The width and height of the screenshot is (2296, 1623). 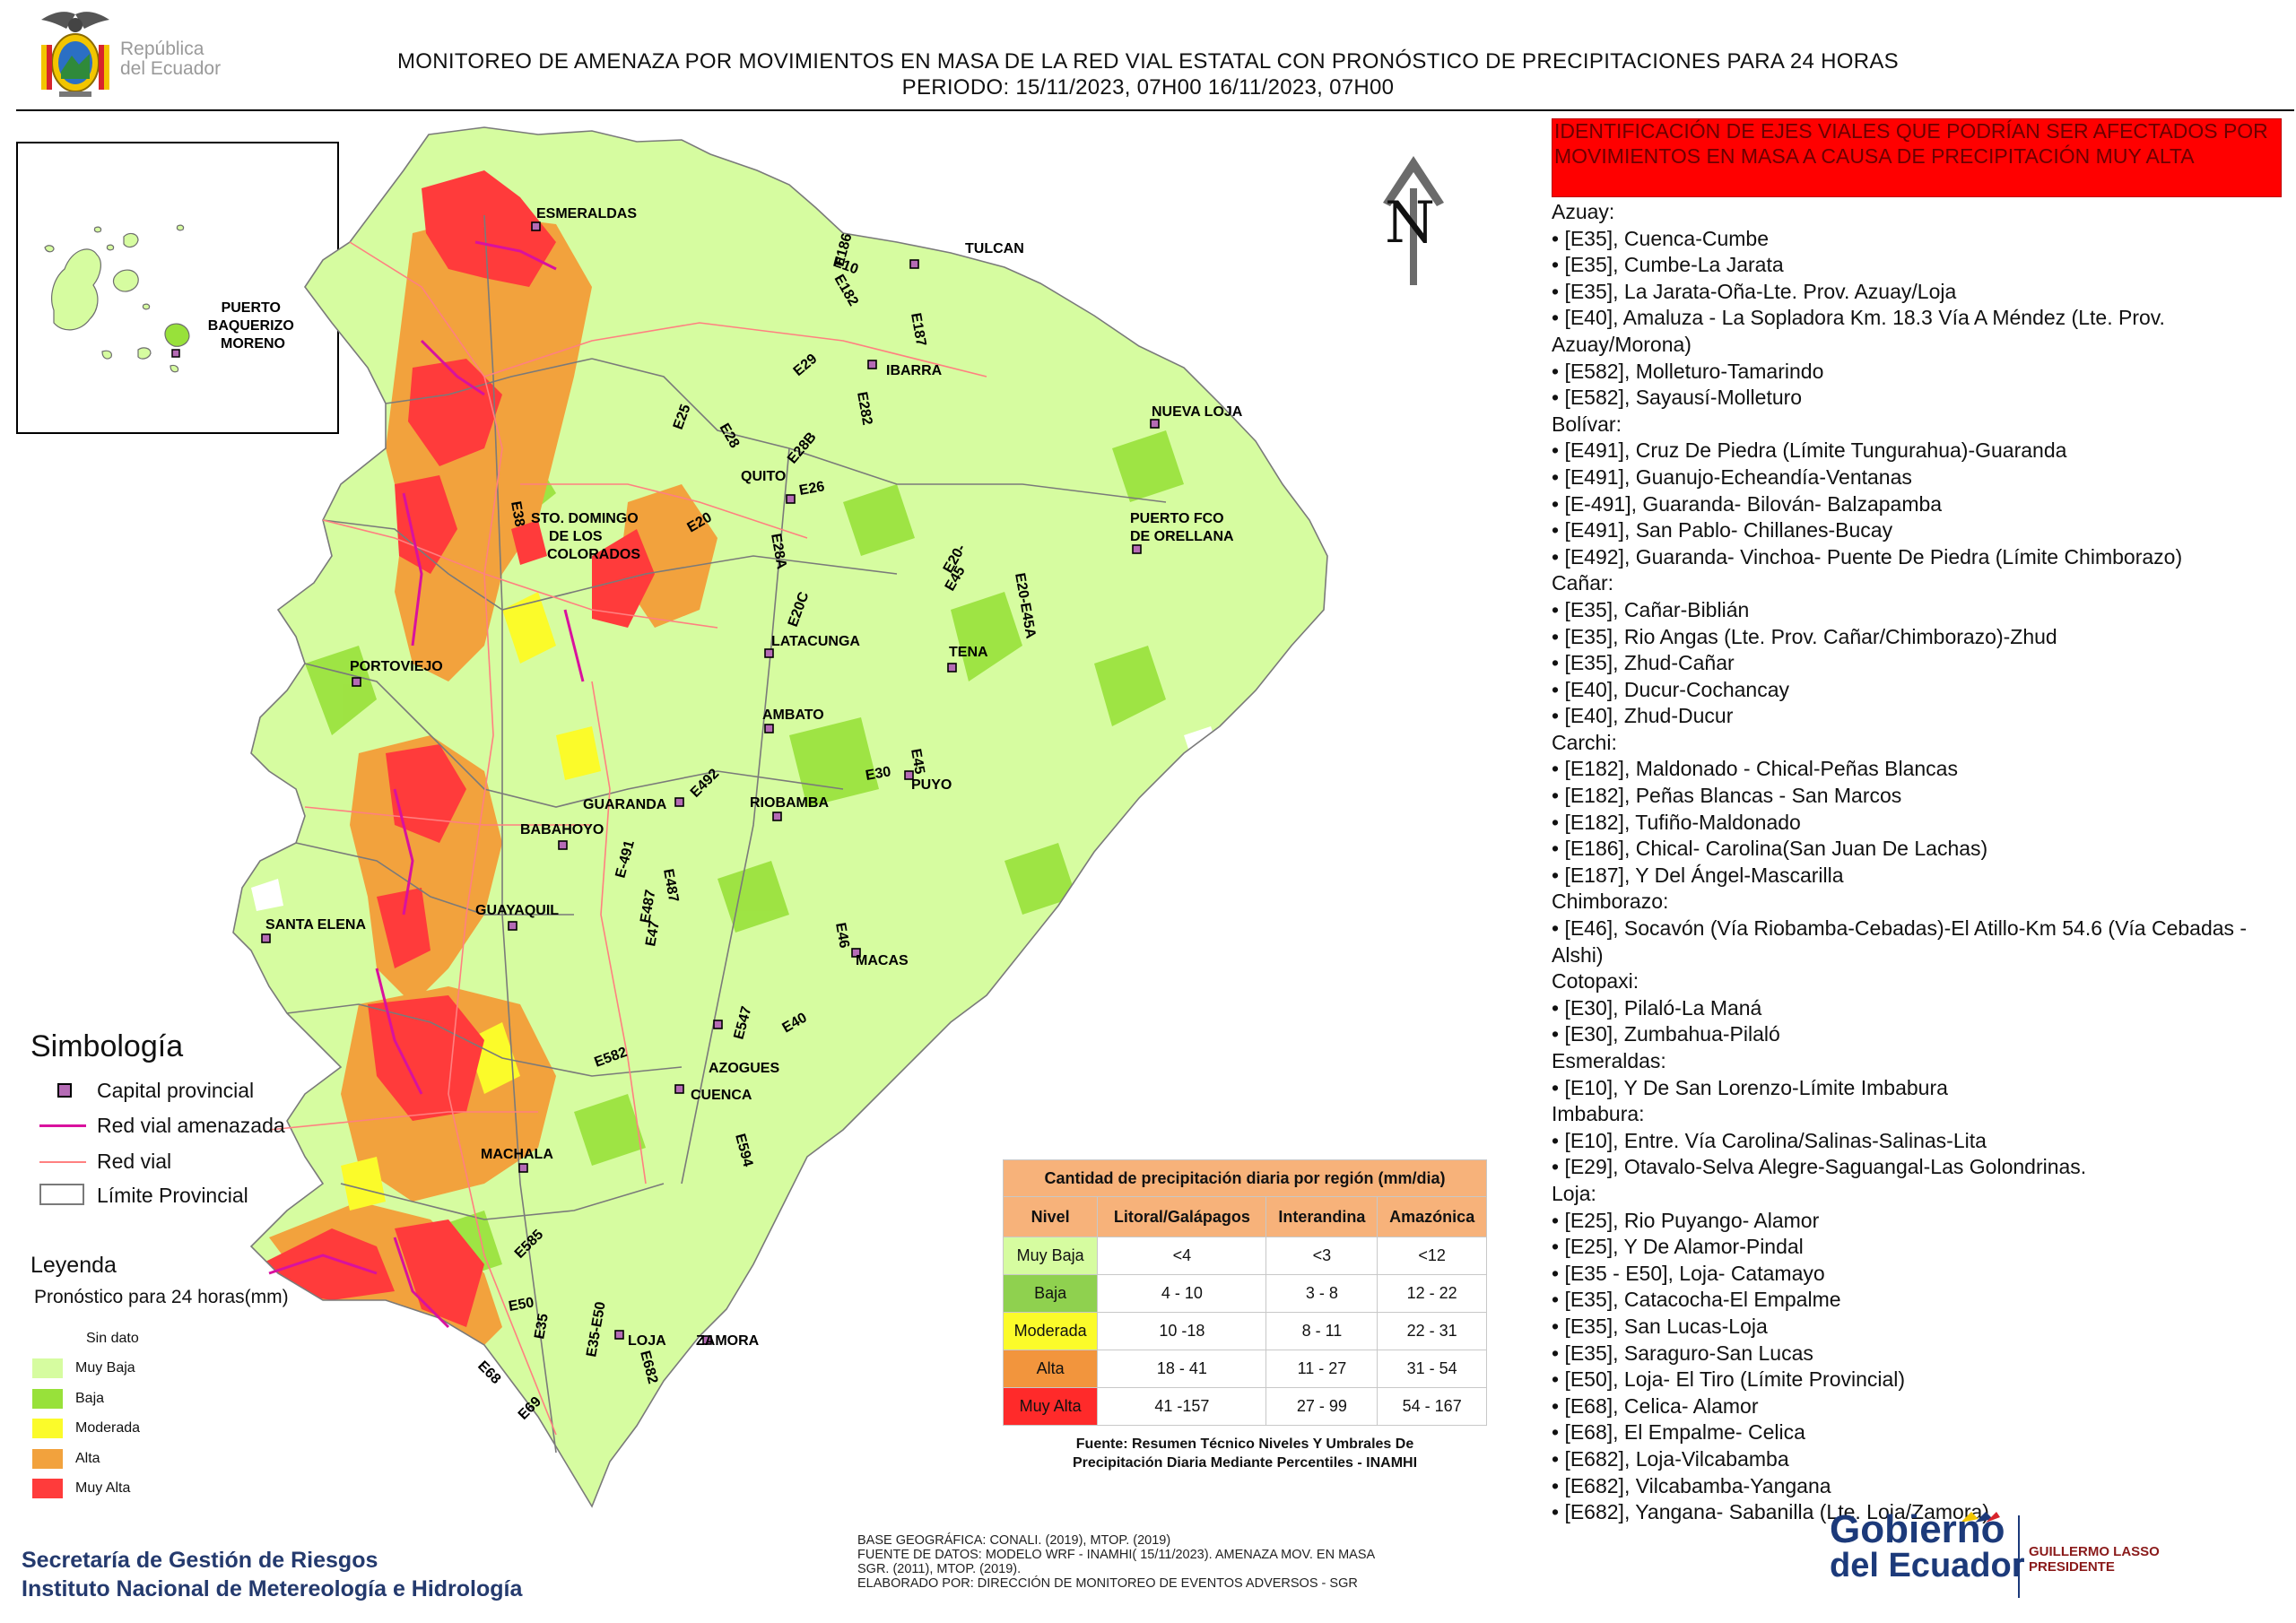 I want to click on leyenda-title: Leyenda, so click(x=73, y=1265).